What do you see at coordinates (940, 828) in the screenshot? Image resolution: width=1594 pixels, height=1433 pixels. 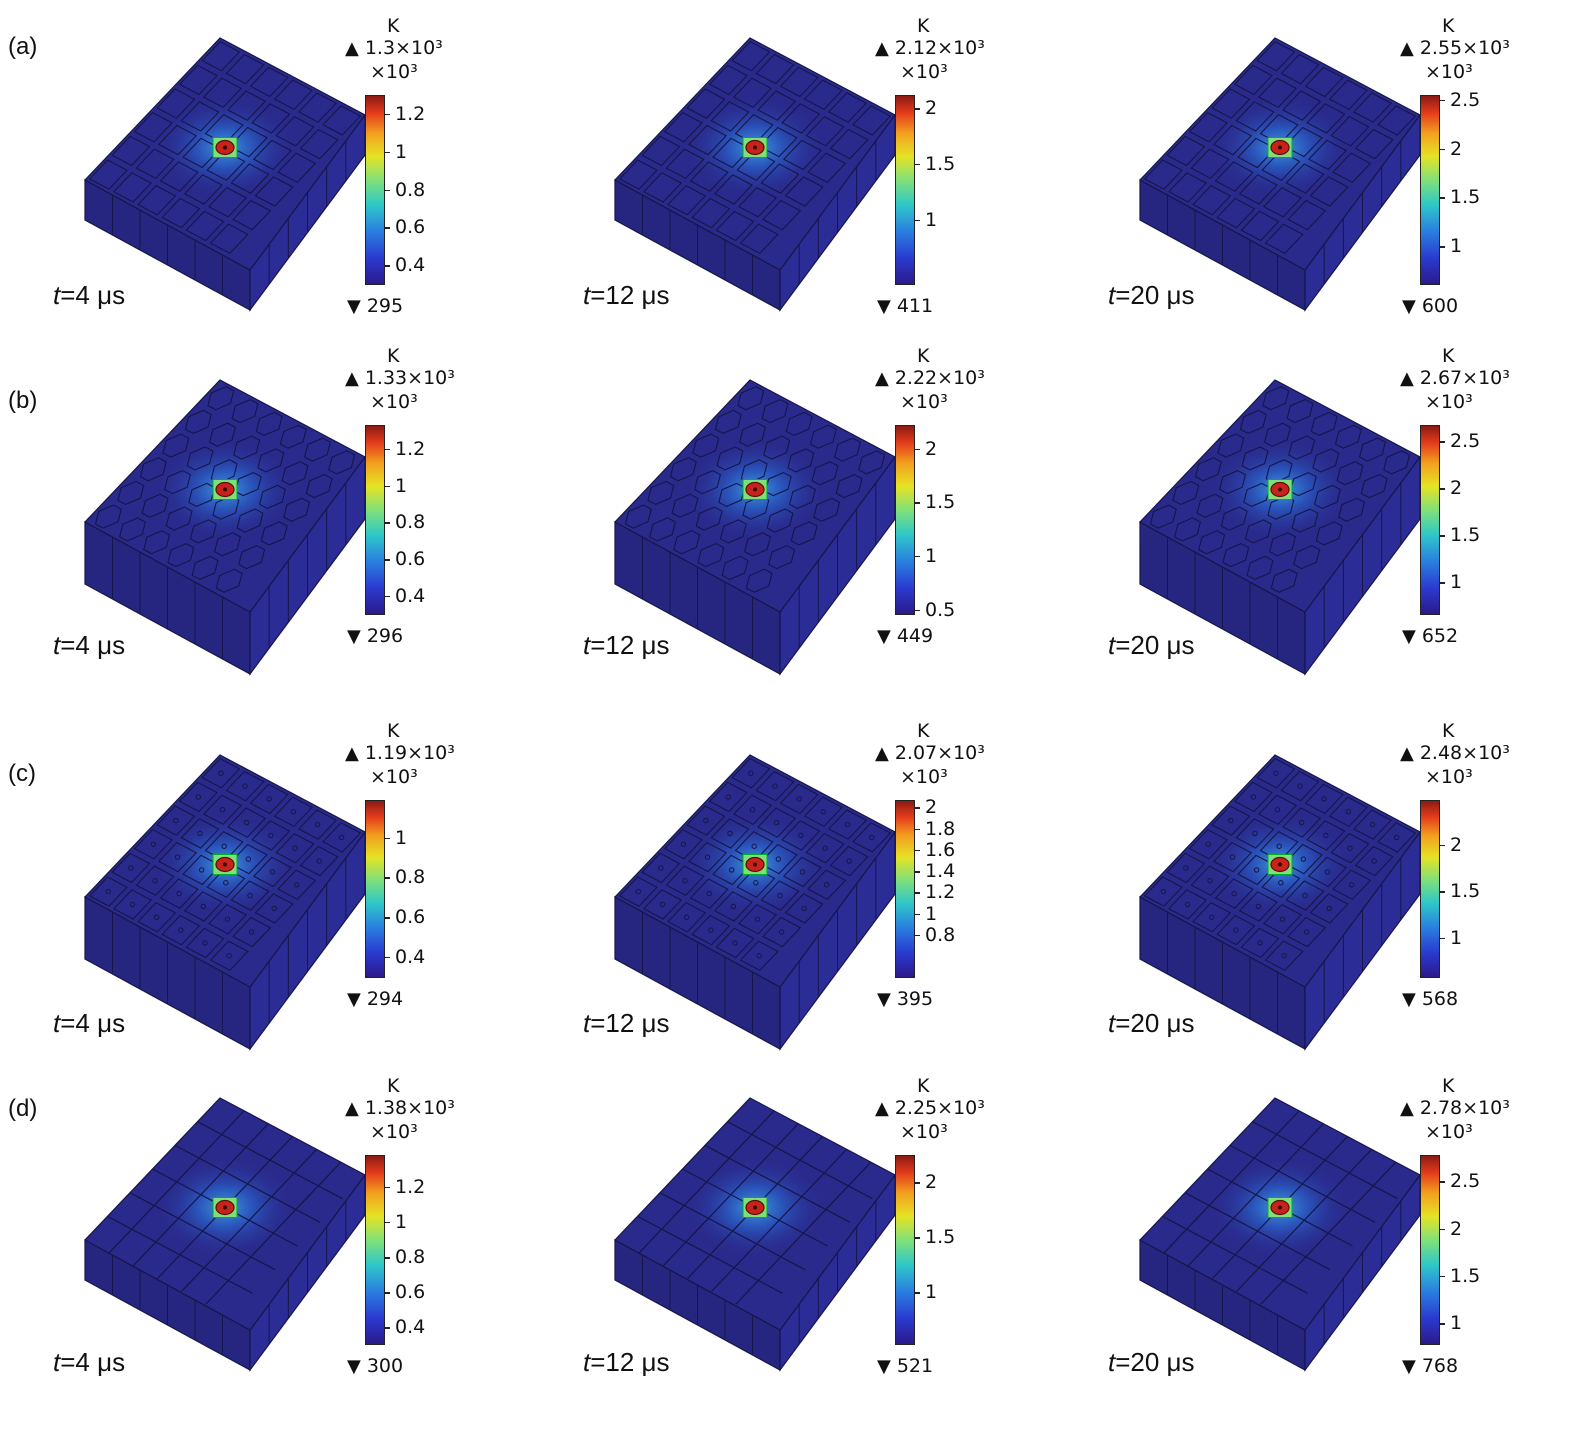 I see `colorbar-tick-label: 1.8` at bounding box center [940, 828].